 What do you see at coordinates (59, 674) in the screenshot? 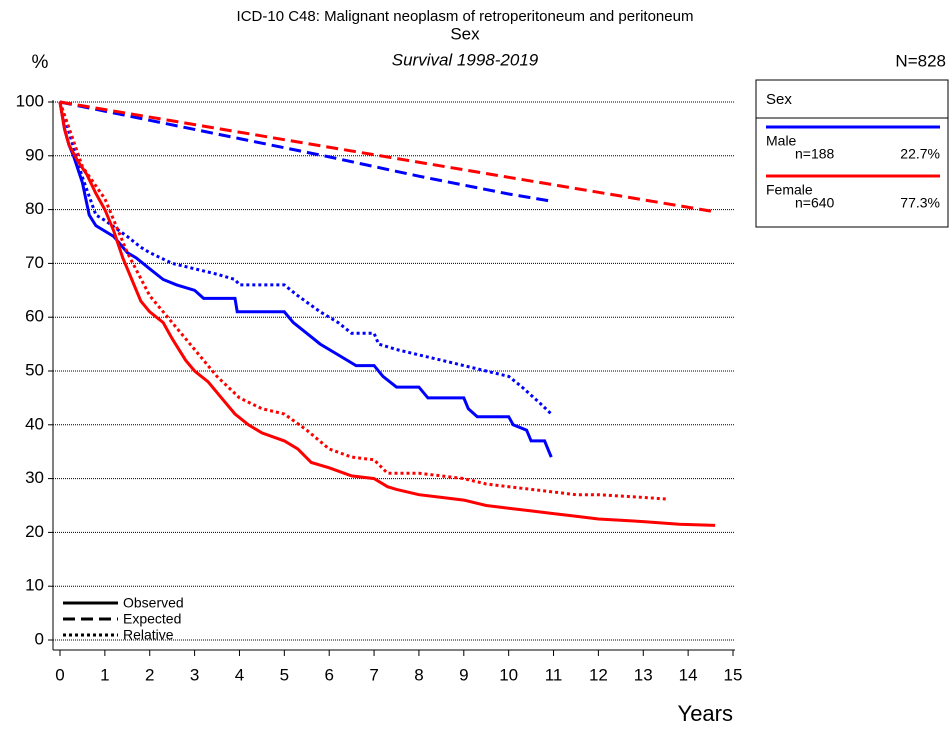
I see `x-tick-label: 0` at bounding box center [59, 674].